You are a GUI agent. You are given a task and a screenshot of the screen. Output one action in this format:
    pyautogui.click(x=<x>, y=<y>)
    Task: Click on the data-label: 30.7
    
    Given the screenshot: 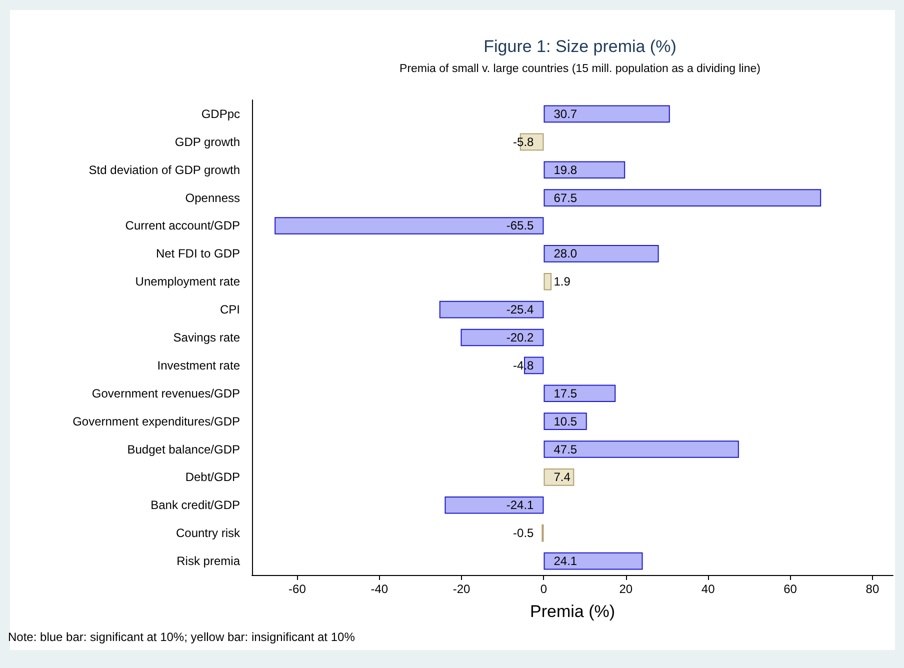 What is the action you would take?
    pyautogui.click(x=566, y=113)
    